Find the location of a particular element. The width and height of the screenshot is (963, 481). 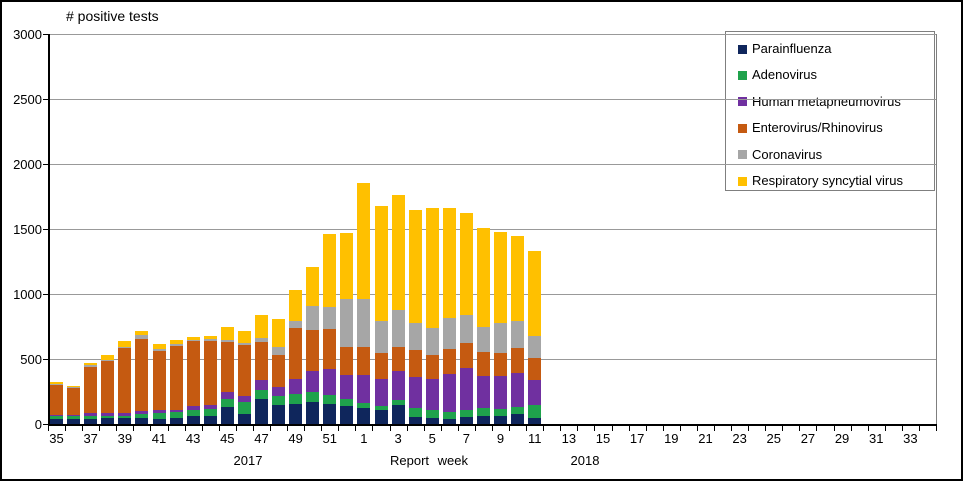

bar-2018-w4 is located at coordinates (415, 317).